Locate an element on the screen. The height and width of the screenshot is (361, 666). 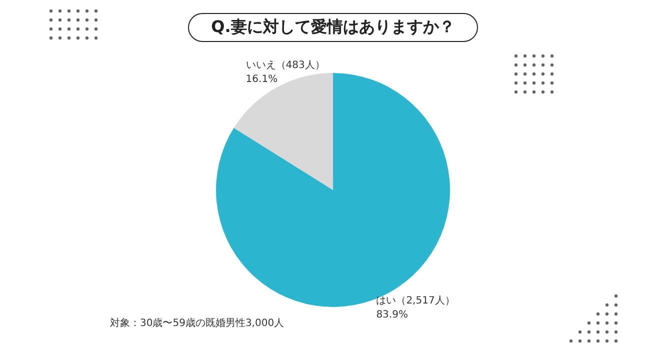
slice-label: はい（2,517人） 83.9% is located at coordinates (415, 307).